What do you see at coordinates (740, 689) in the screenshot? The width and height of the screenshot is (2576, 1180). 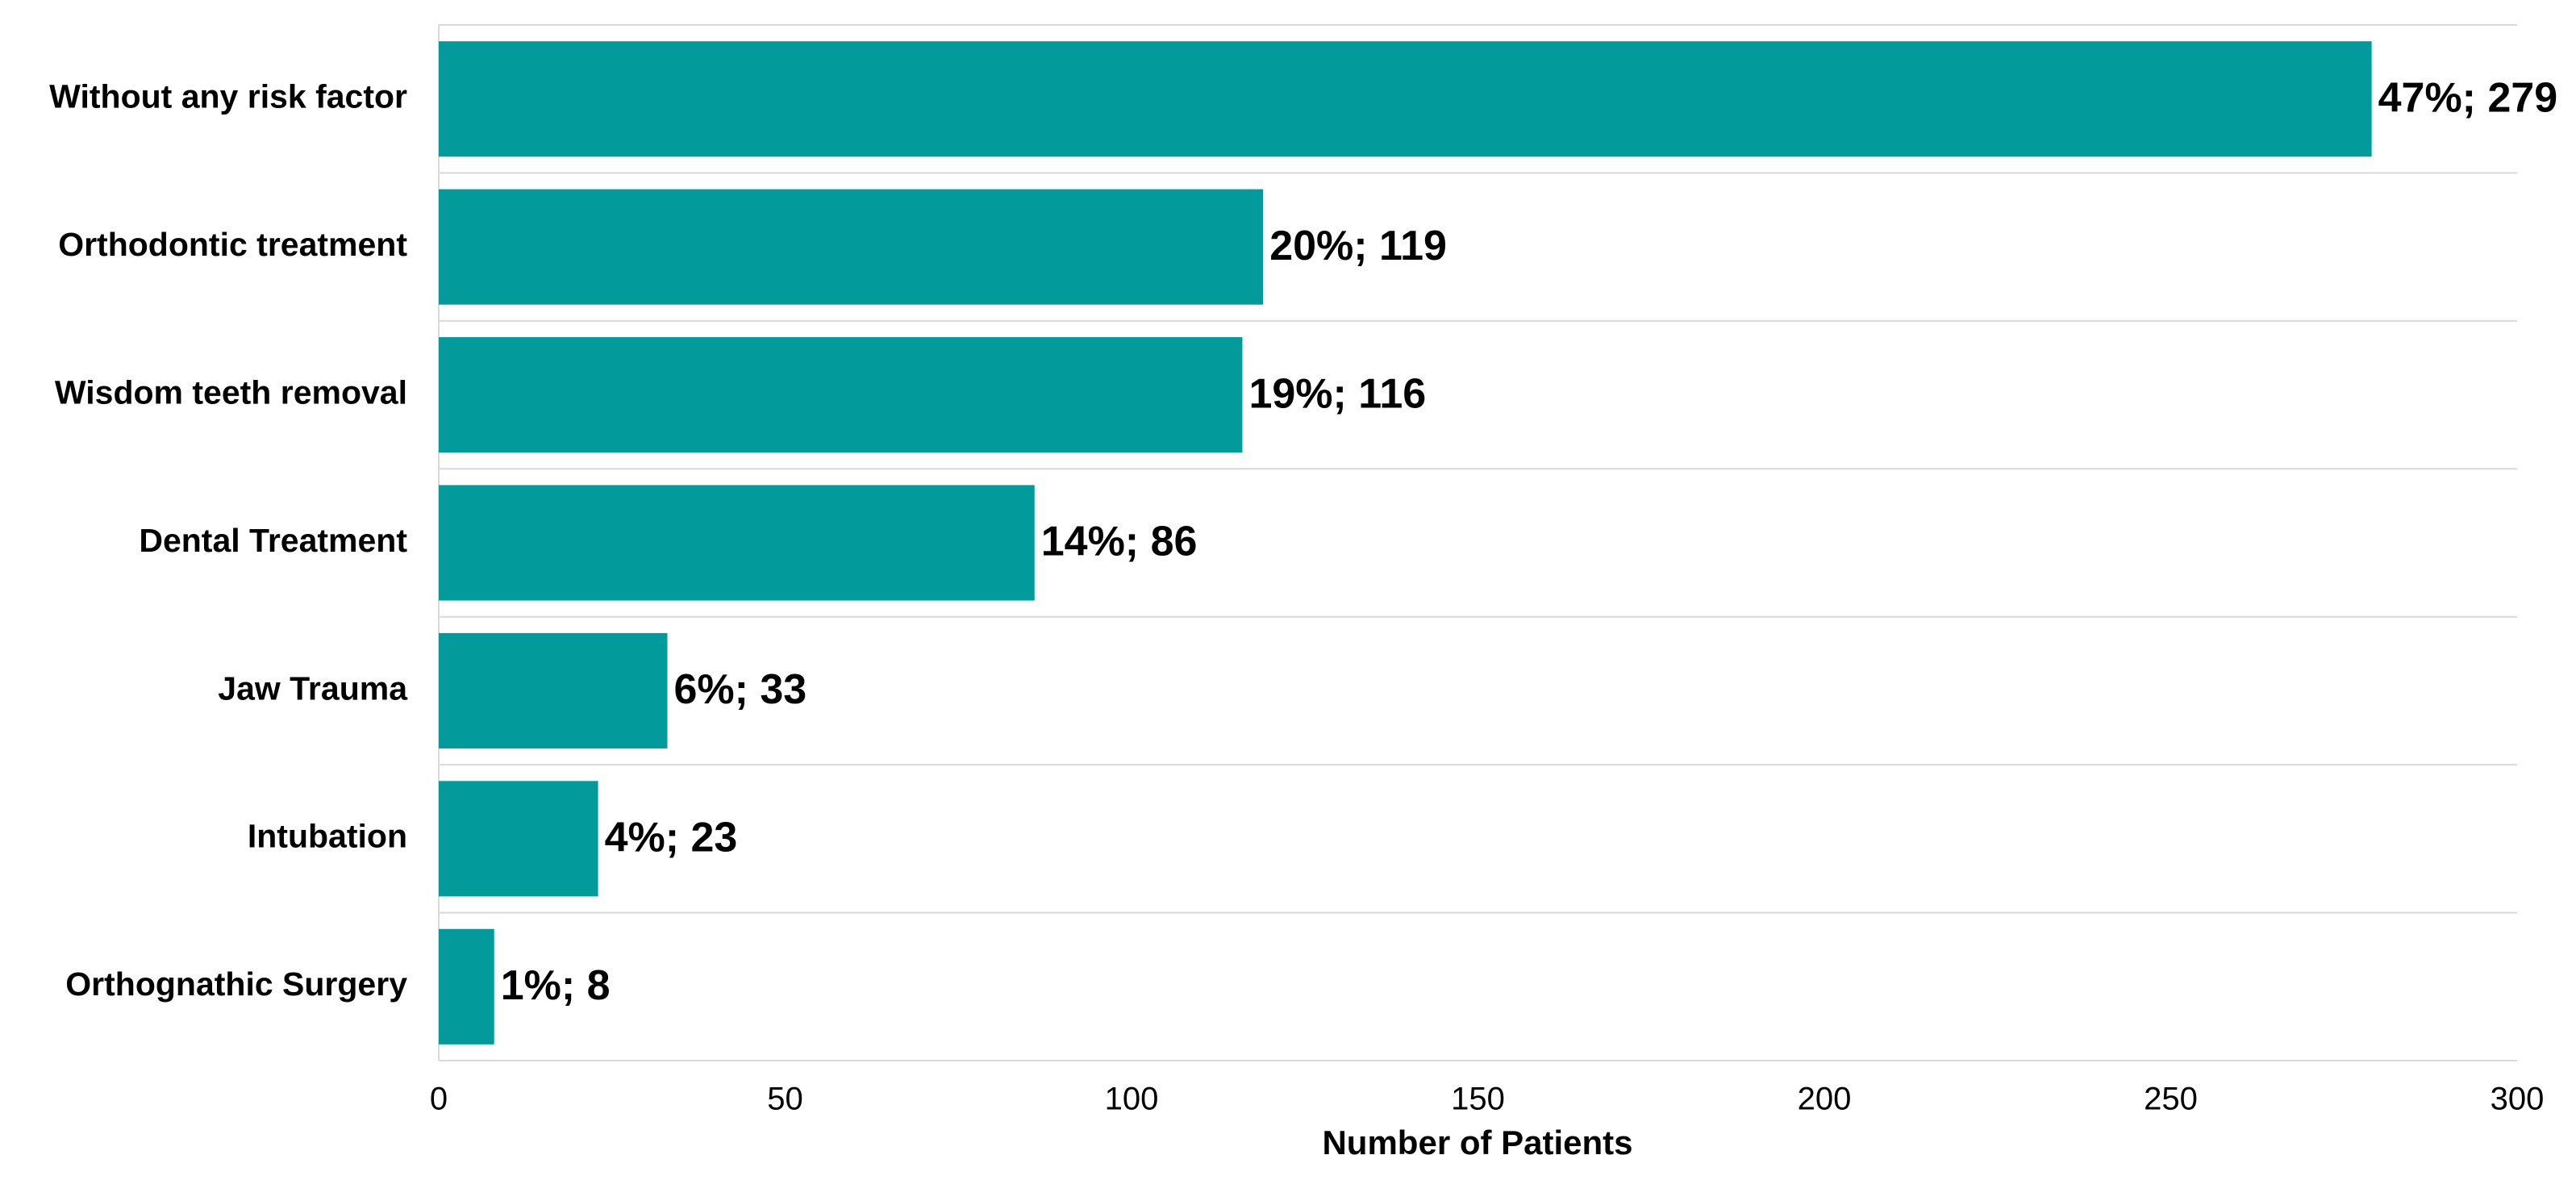 I see `data-label: 6%; 33` at bounding box center [740, 689].